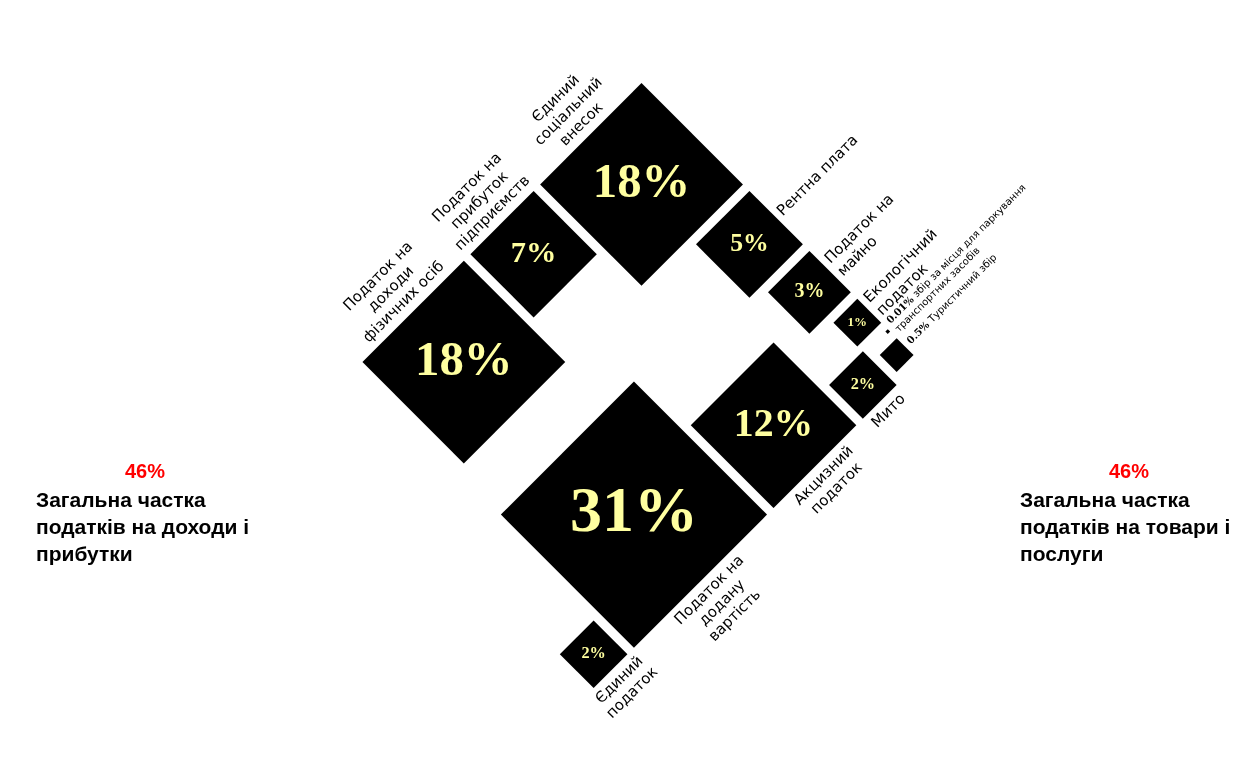 The image size is (1246, 767). What do you see at coordinates (809, 290) in the screenshot?
I see `data-label: 3%` at bounding box center [809, 290].